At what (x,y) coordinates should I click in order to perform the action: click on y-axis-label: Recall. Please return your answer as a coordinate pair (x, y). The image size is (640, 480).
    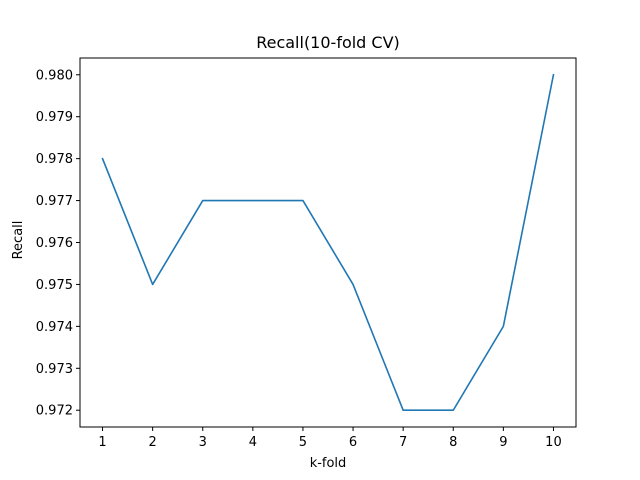
    Looking at the image, I should click on (18, 240).